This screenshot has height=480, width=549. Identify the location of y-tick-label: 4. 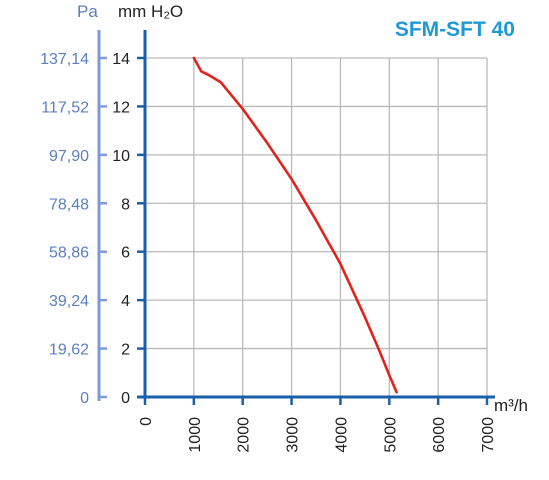
(125, 301).